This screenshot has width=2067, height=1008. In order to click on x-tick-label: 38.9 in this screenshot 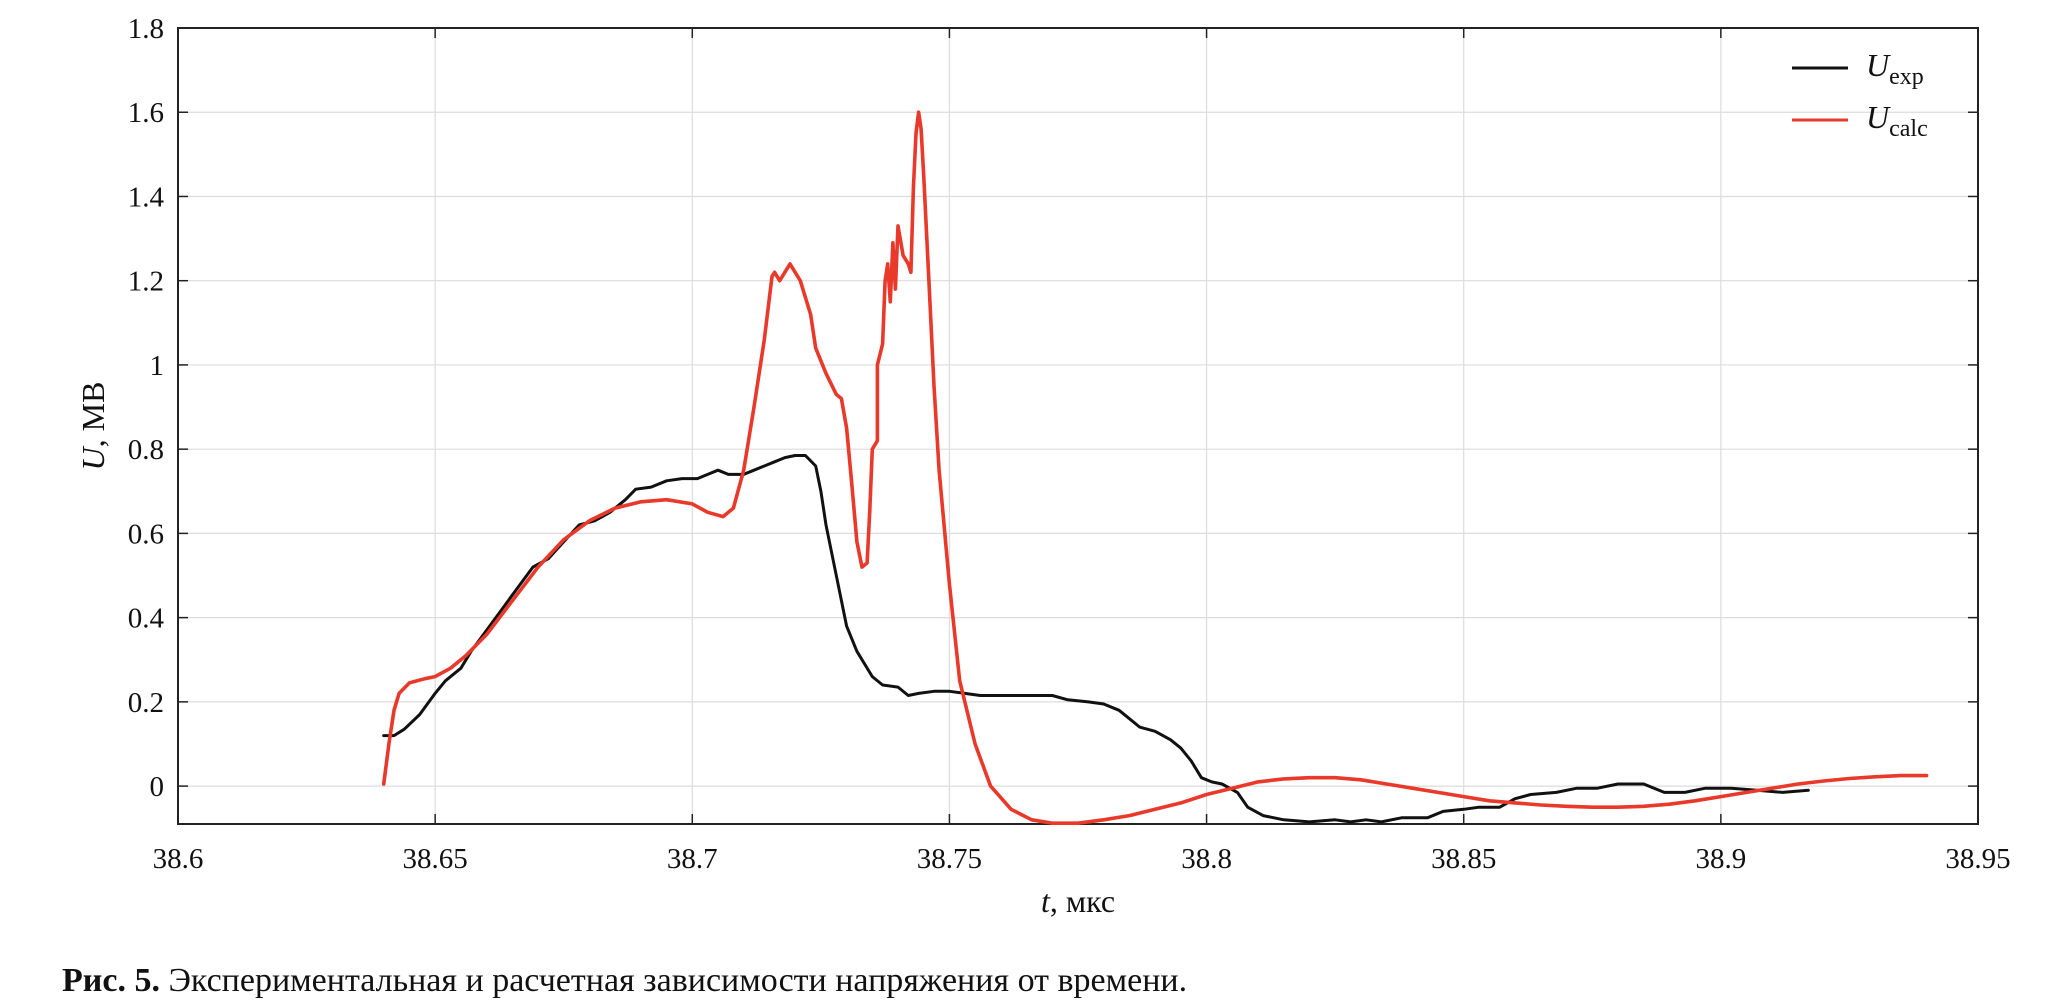, I will do `click(1720, 859)`.